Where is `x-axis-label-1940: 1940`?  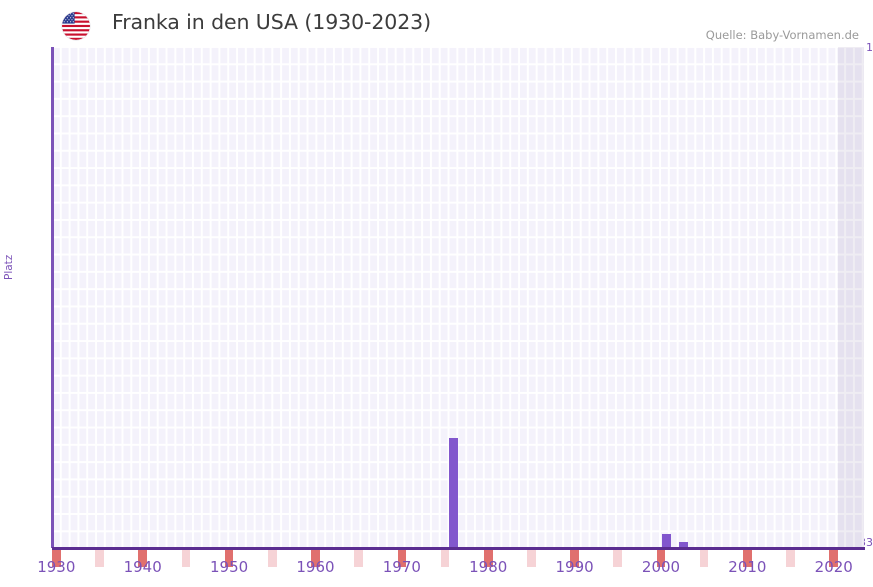
x-axis-label-1940: 1940 is located at coordinates (142, 567).